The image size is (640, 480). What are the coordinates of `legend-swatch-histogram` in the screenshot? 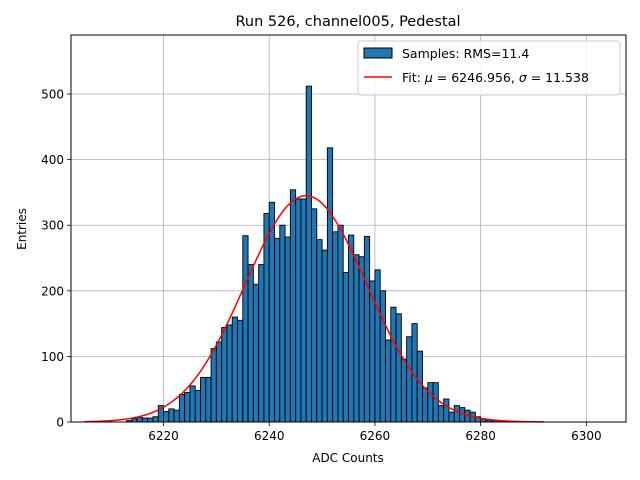 It's located at (378, 53).